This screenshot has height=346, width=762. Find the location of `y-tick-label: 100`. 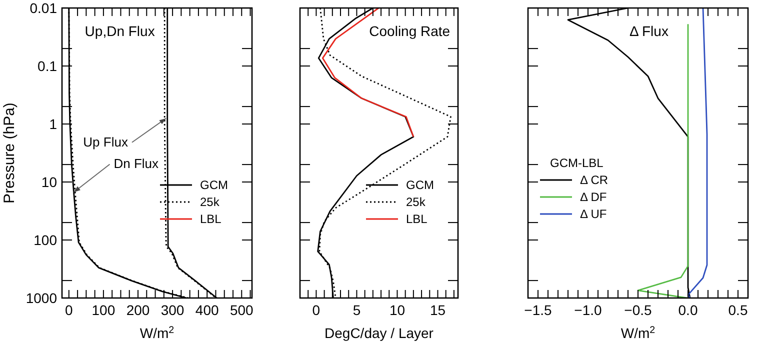

y-tick-label: 100 is located at coordinates (46, 240).